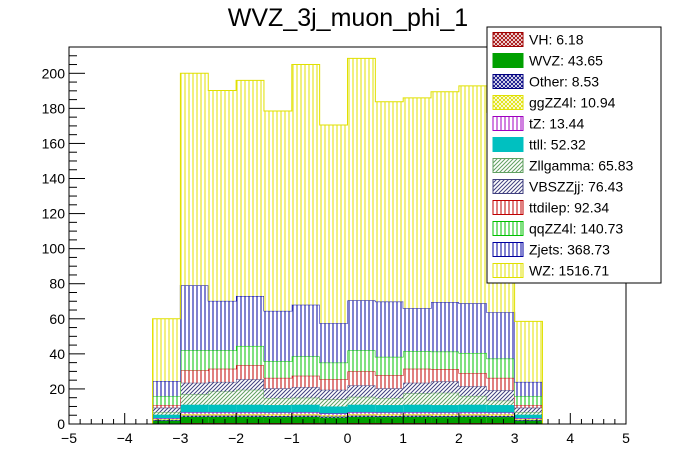 This screenshot has width=696, height=472. I want to click on legend-label: ttdilep: 92.34, so click(569, 208).